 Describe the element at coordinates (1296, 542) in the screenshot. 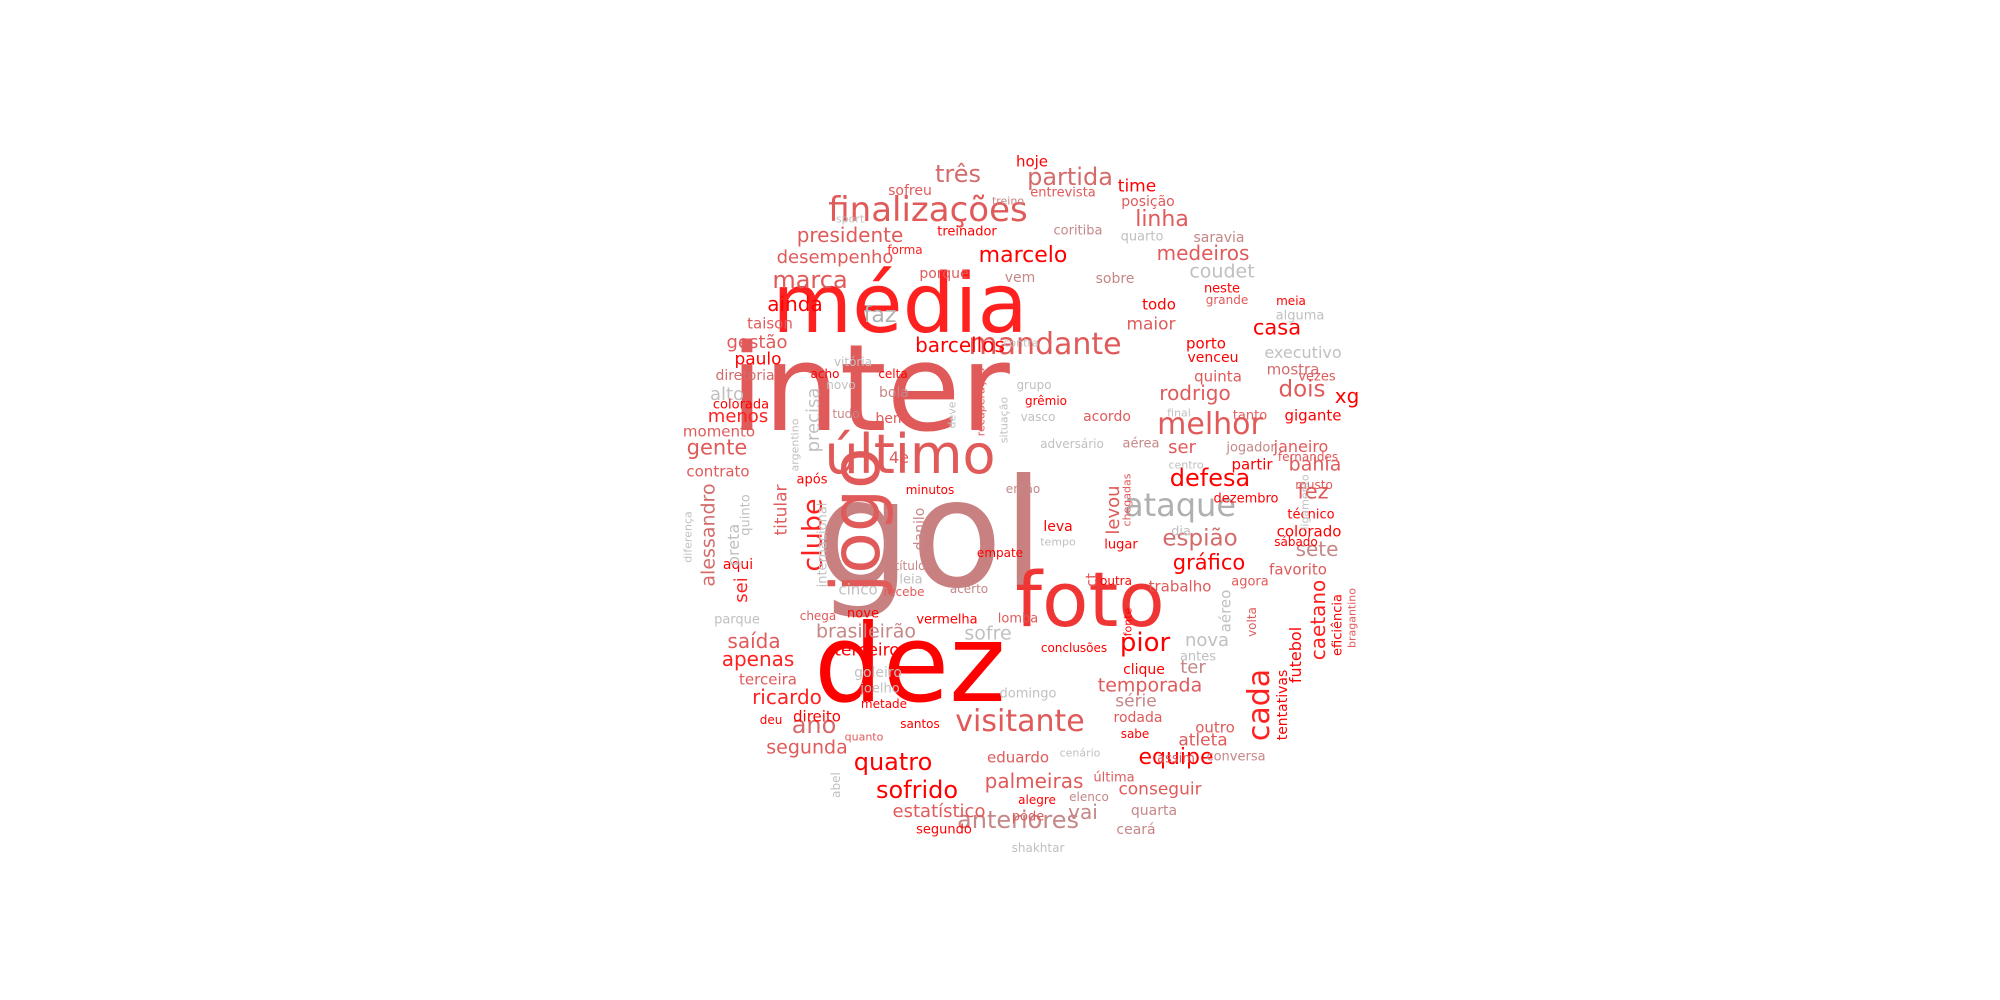

I see `word-111: sábado` at that location.